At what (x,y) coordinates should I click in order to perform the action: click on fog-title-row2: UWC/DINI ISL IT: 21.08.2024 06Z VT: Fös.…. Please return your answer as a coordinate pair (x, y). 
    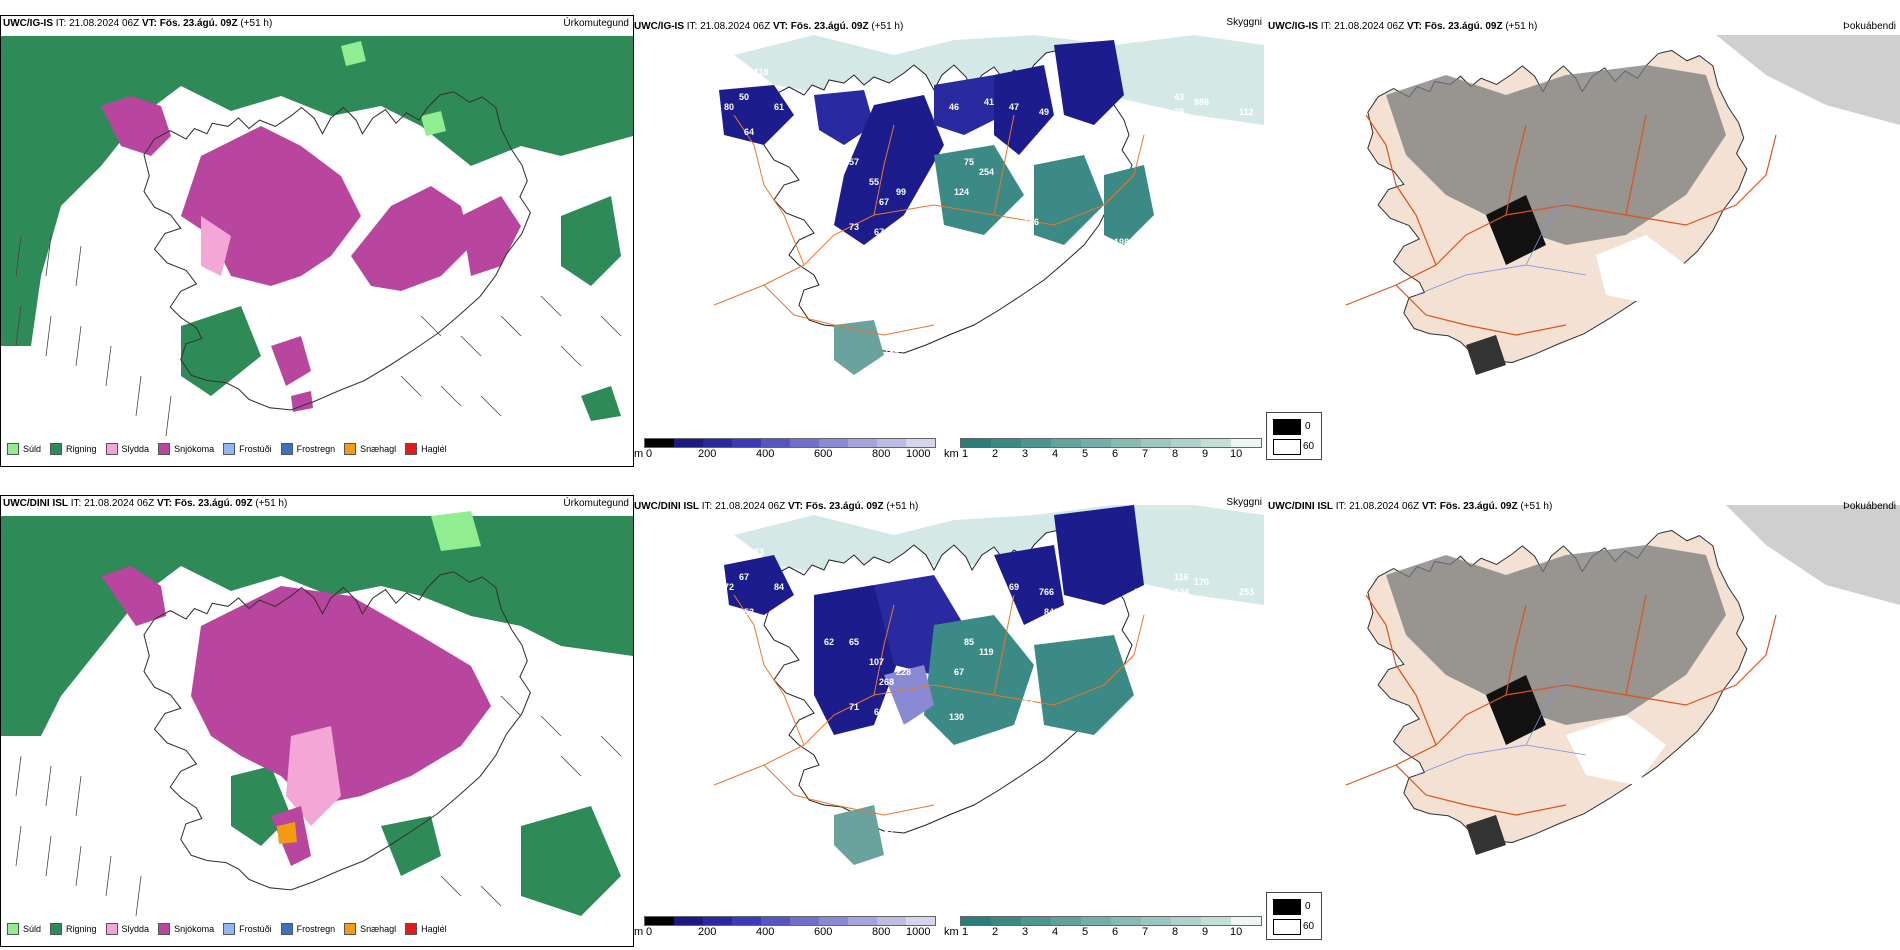
    Looking at the image, I should click on (1410, 506).